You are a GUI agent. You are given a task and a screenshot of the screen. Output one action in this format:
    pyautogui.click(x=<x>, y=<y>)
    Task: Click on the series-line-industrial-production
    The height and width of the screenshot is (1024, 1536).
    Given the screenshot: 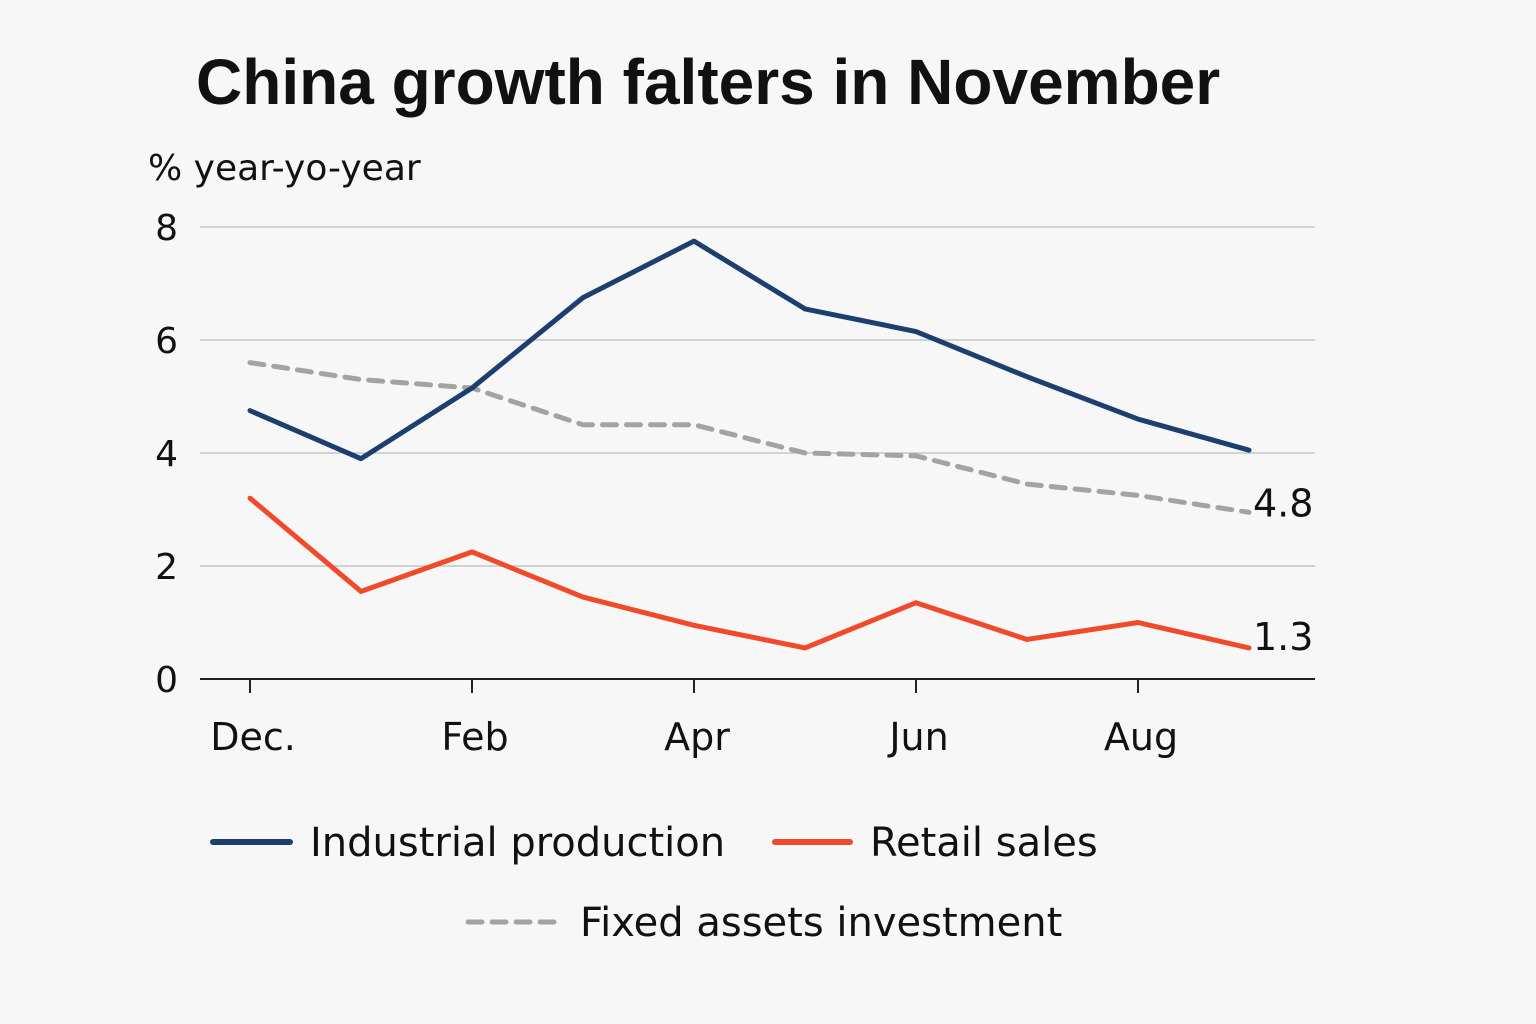 What is the action you would take?
    pyautogui.click(x=749, y=350)
    